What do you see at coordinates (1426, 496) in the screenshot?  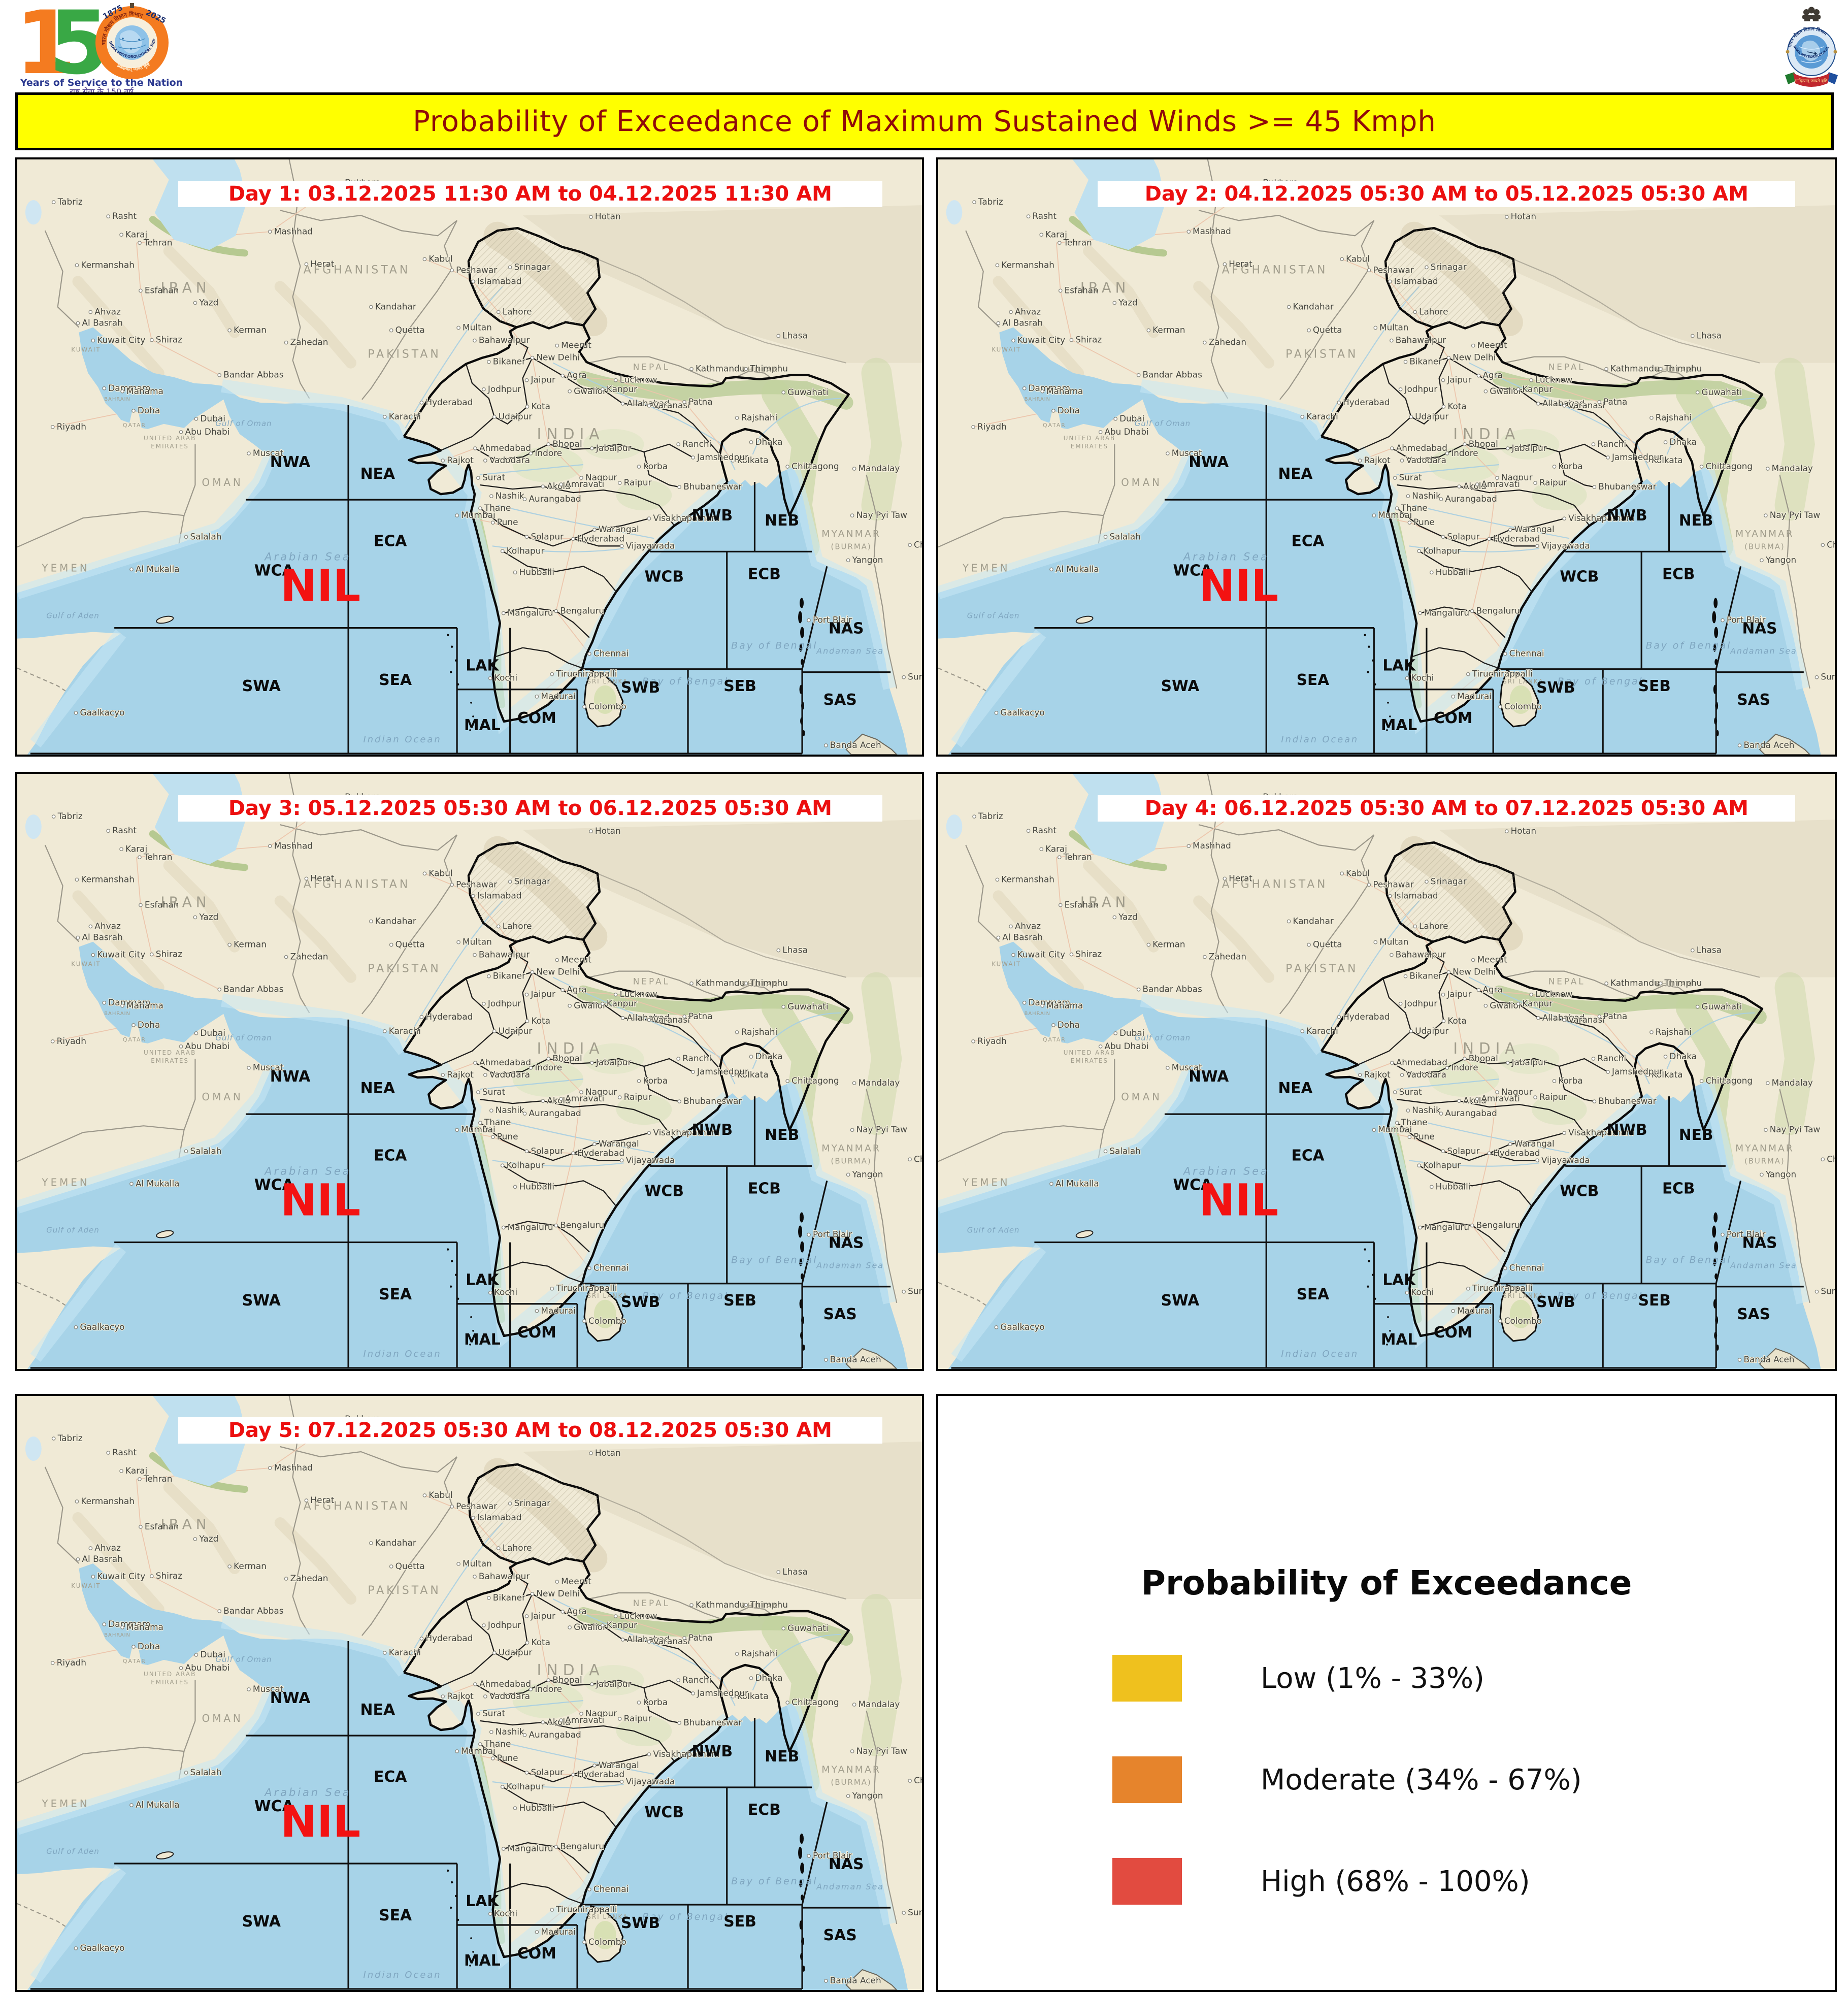 I see `svg-text: Nashik` at bounding box center [1426, 496].